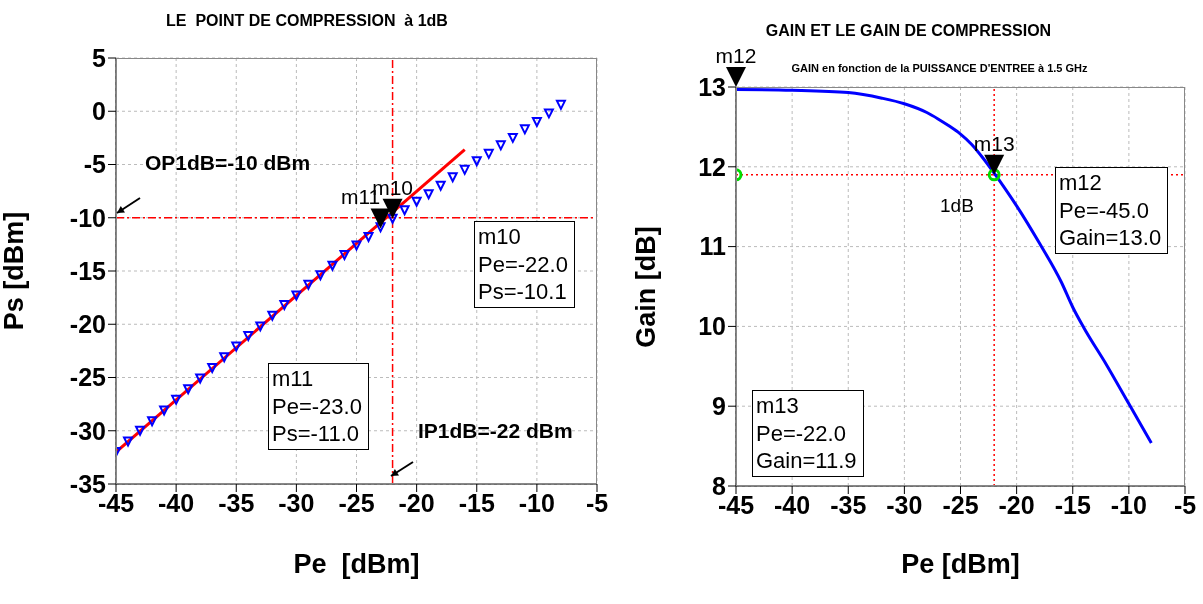  Describe the element at coordinates (712, 326) in the screenshot. I see `y-tick-label: 10` at that location.